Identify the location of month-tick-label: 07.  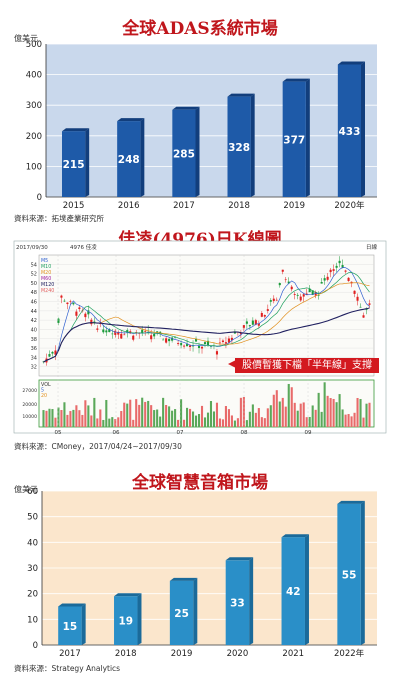
(180, 433).